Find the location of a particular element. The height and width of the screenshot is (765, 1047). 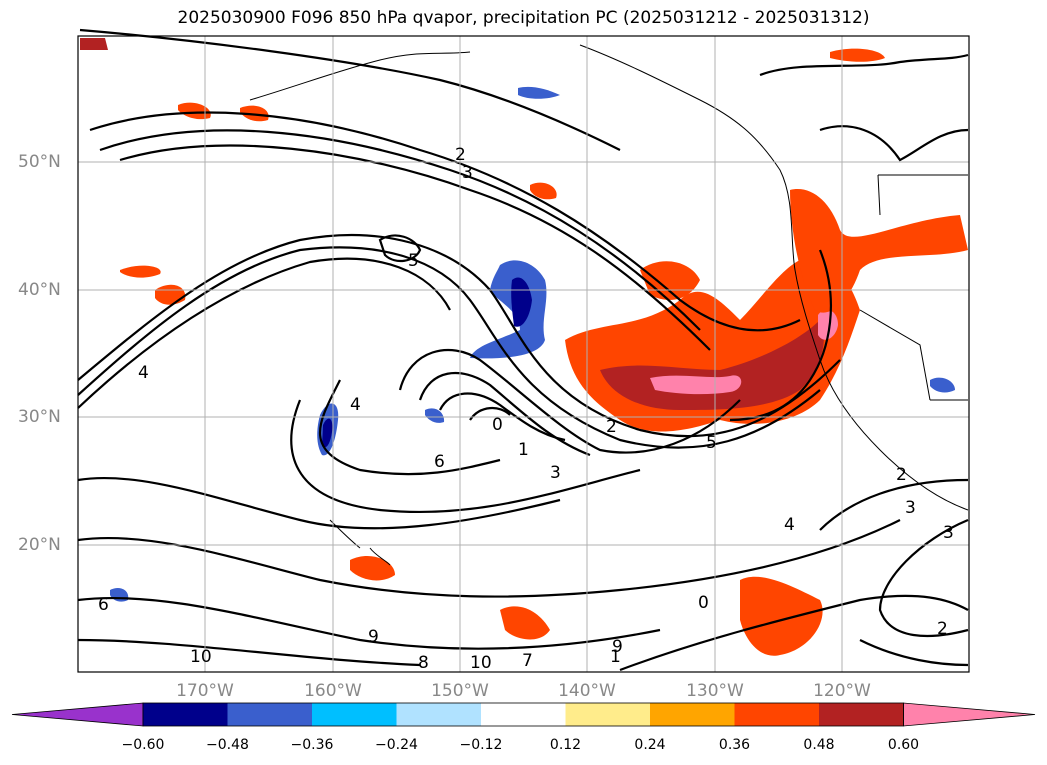

positive-precip-max is located at coordinates (696, 385).